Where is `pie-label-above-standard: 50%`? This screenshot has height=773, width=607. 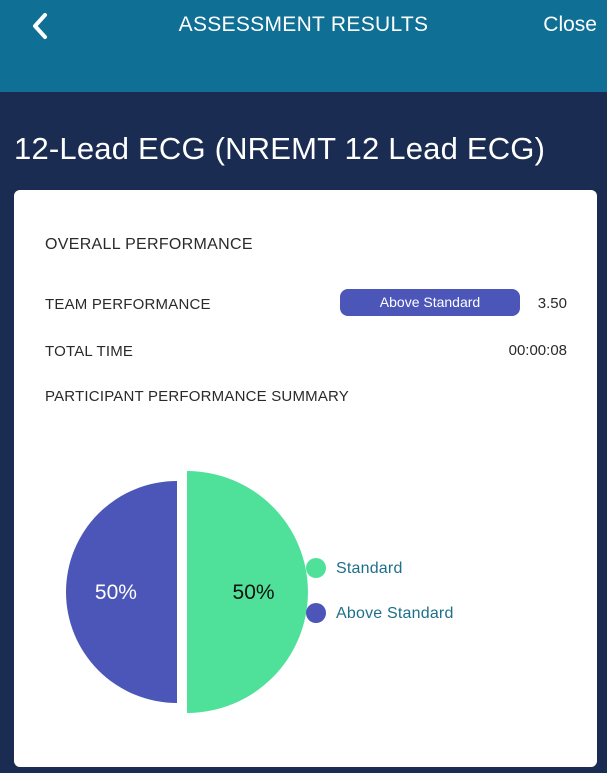 pie-label-above-standard: 50% is located at coordinates (116, 592).